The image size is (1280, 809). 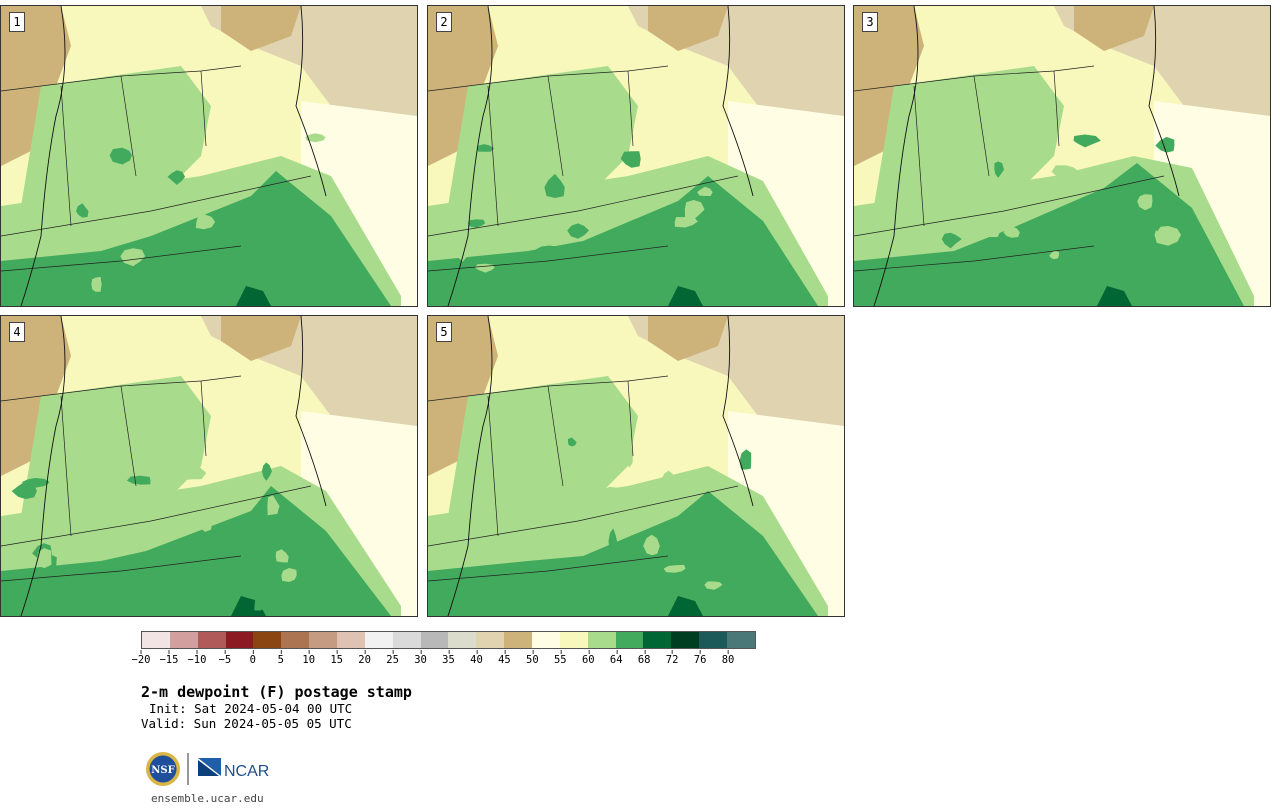 I want to click on colorbar-tick-label: 15, so click(x=336, y=658).